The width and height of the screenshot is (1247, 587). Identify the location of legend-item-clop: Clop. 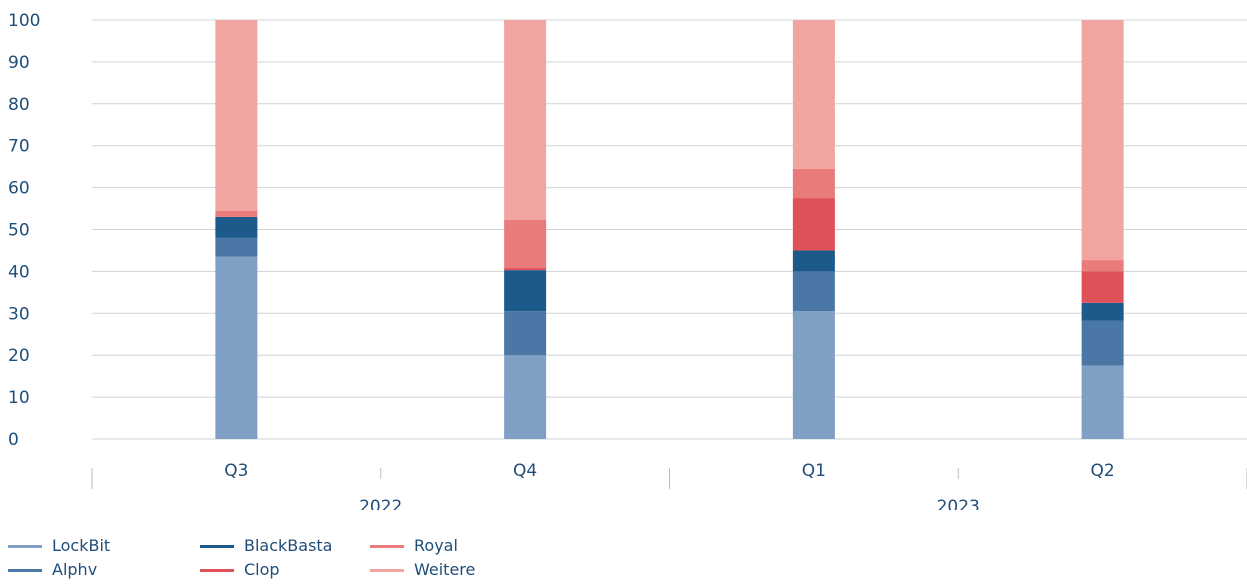
(240, 570).